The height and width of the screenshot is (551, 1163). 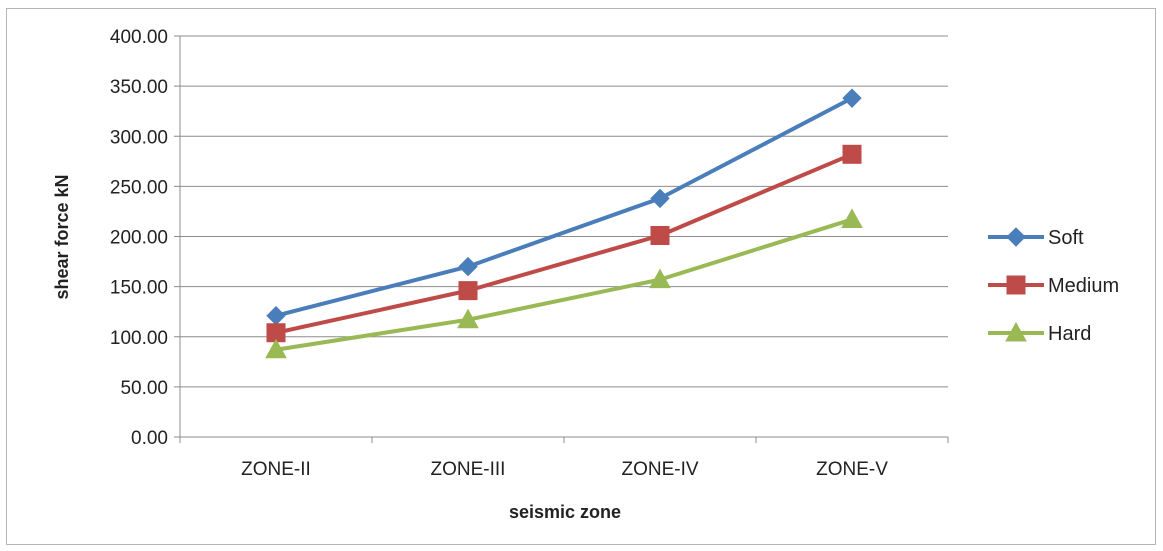 I want to click on y-axis-title: shear force kN, so click(x=62, y=236).